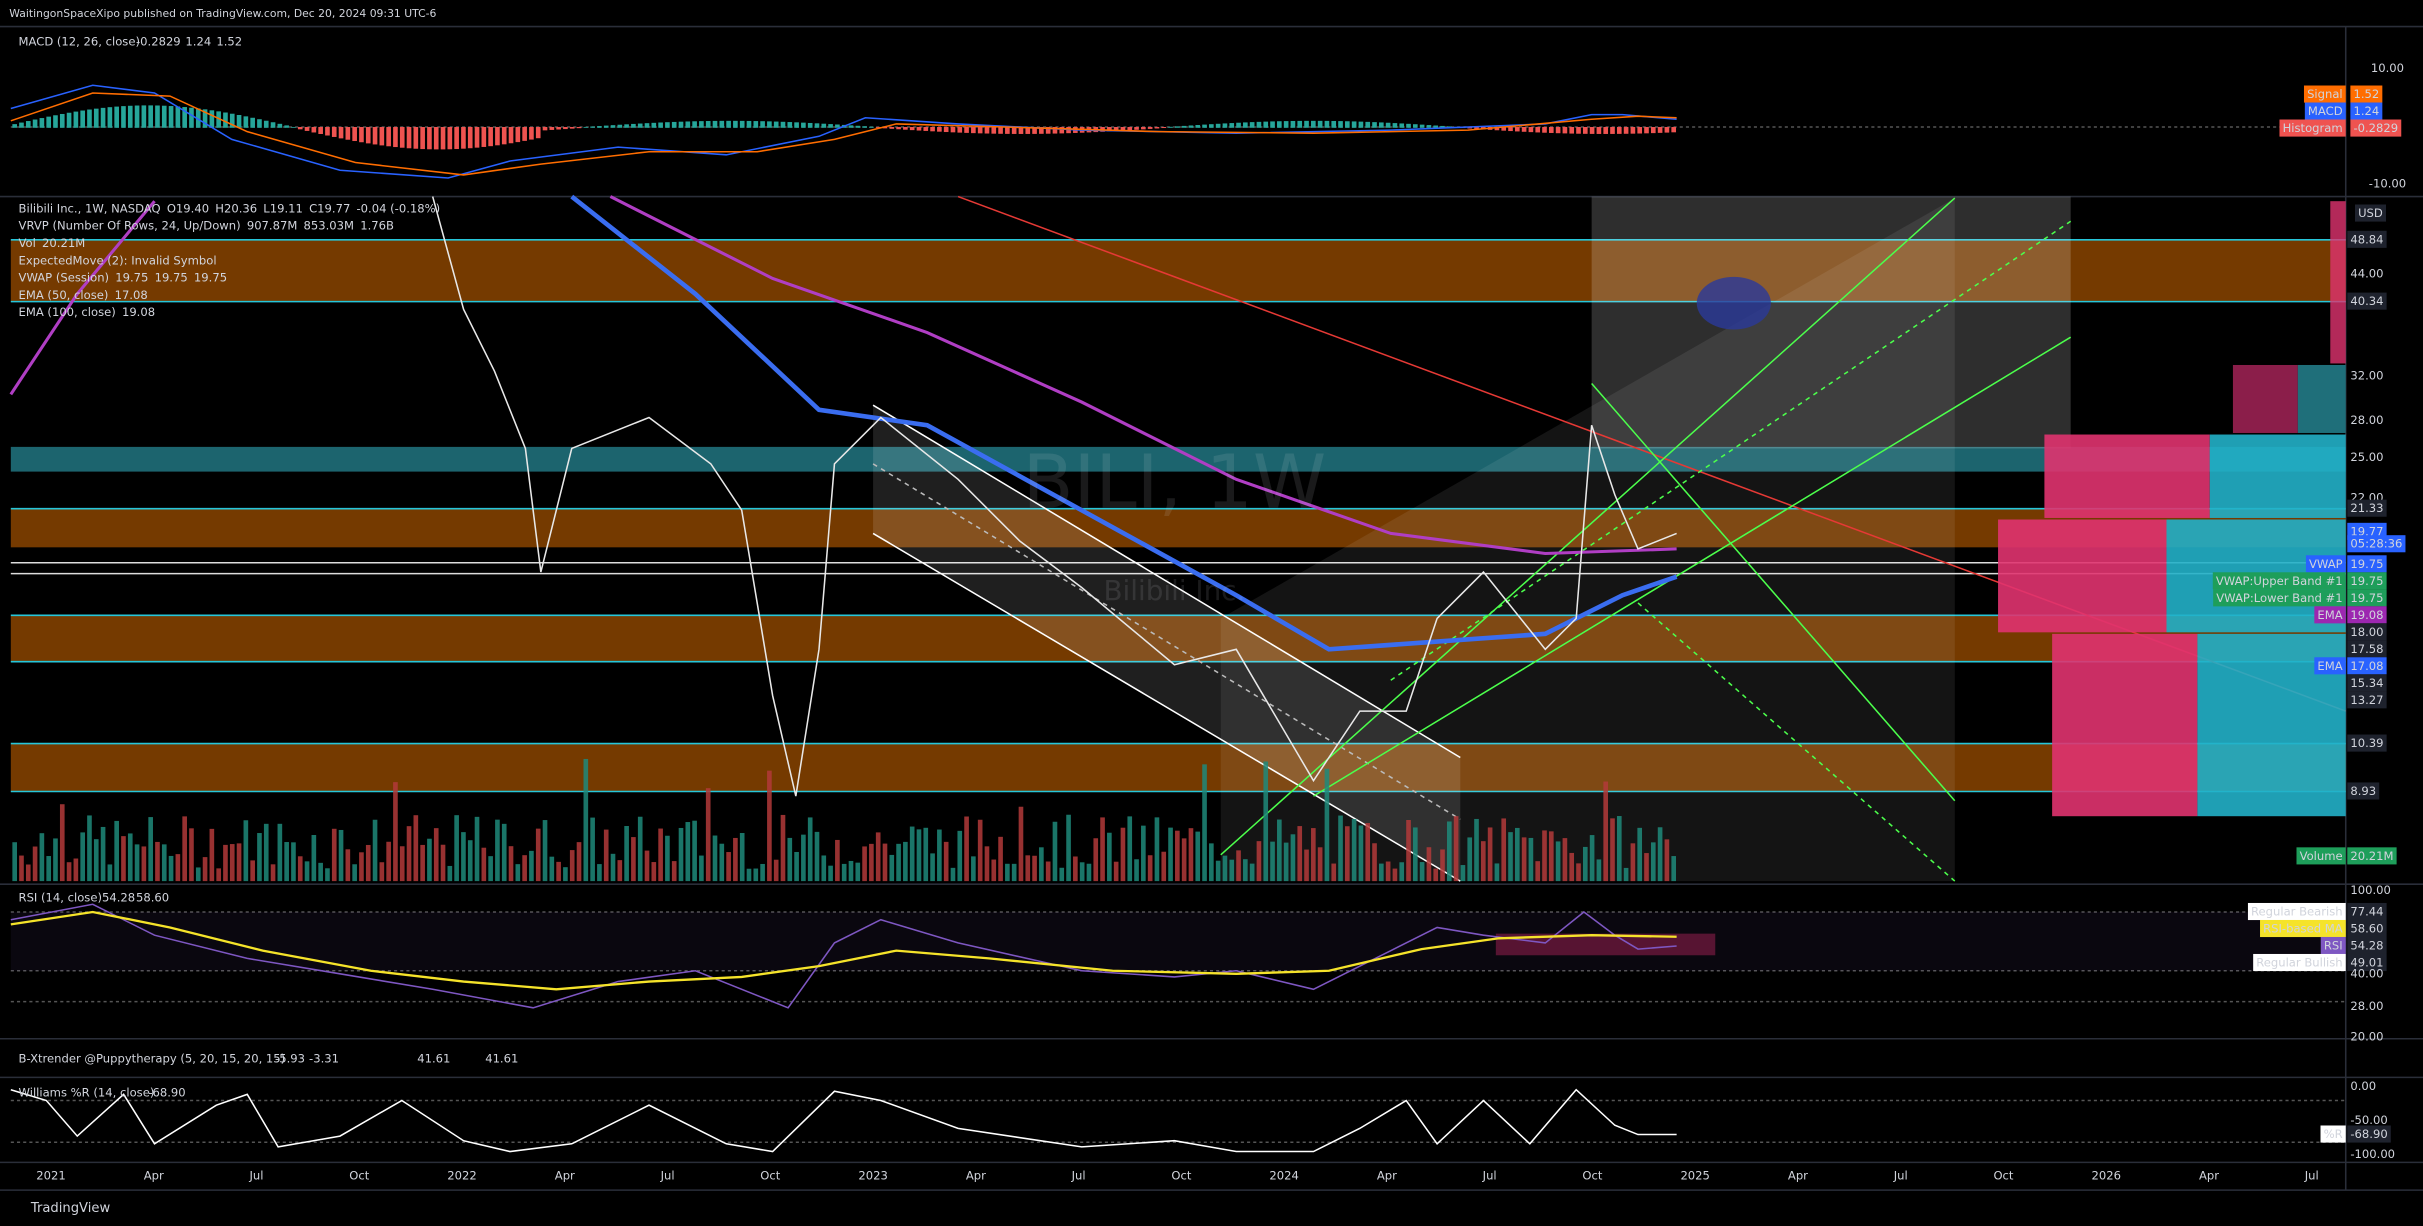 This screenshot has width=2423, height=1226. I want to click on price-label: 13.27, so click(2366, 700).